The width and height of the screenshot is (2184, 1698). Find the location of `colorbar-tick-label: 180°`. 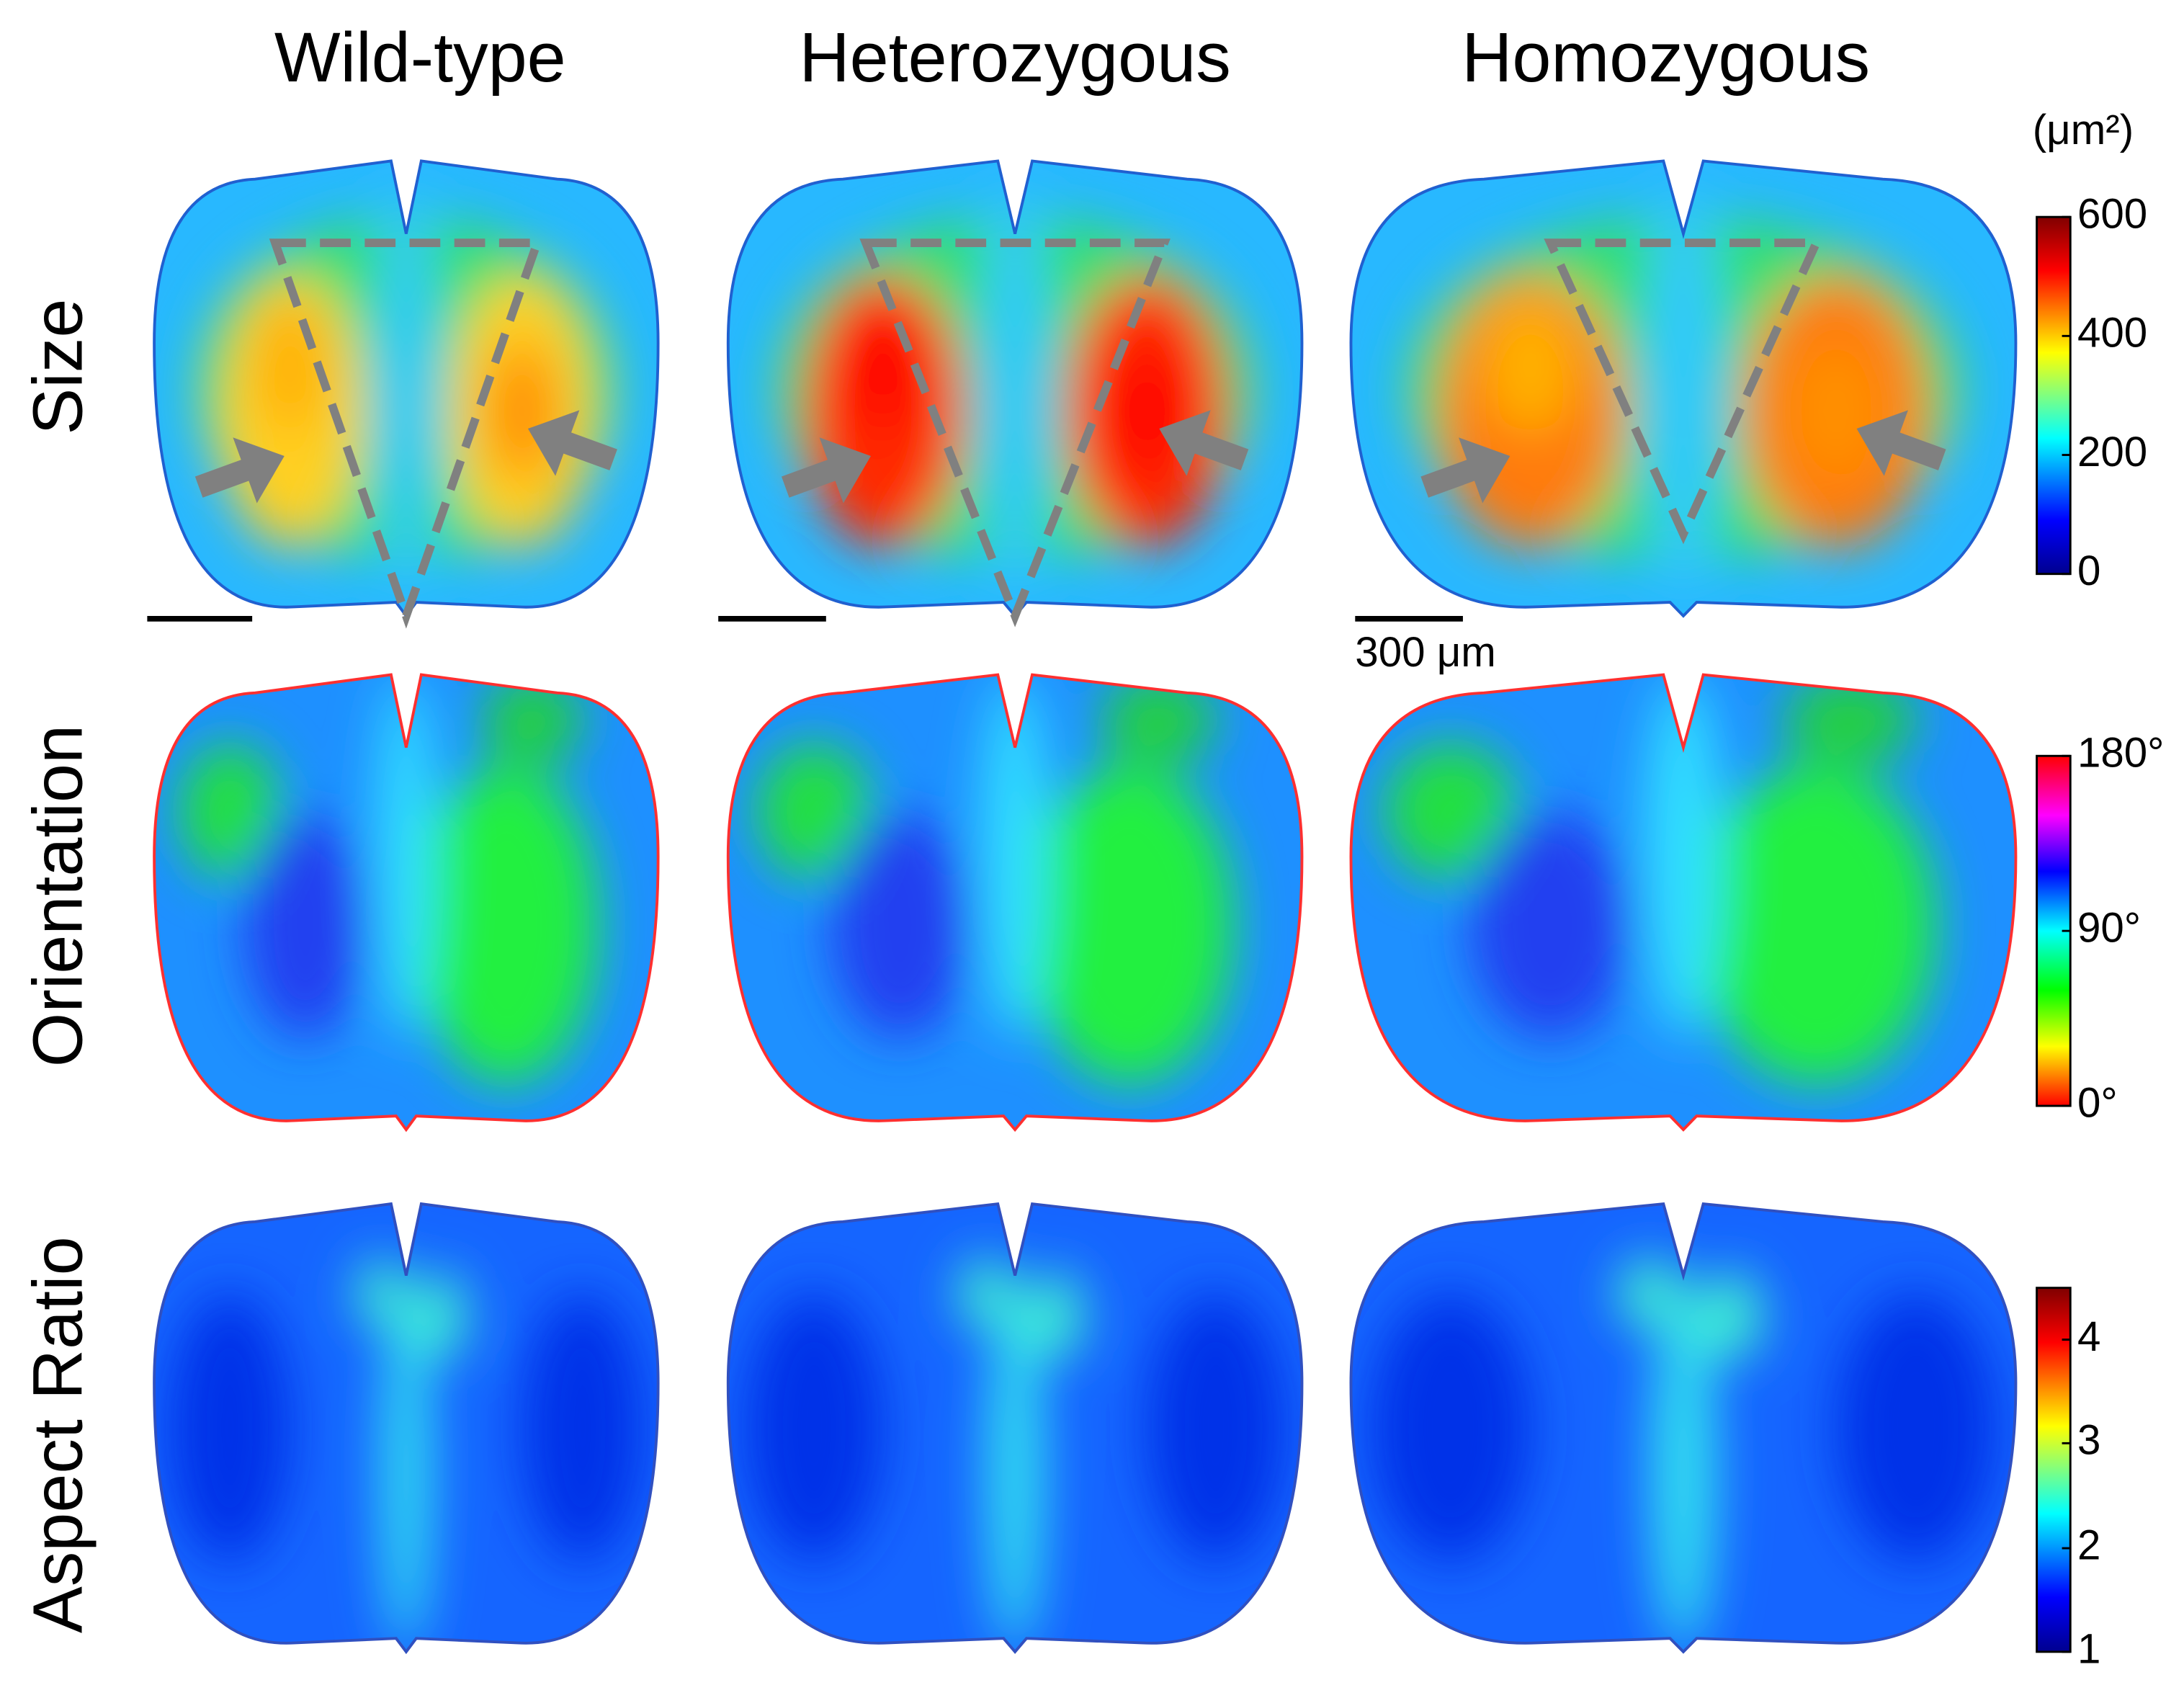

colorbar-tick-label: 180° is located at coordinates (2121, 754).